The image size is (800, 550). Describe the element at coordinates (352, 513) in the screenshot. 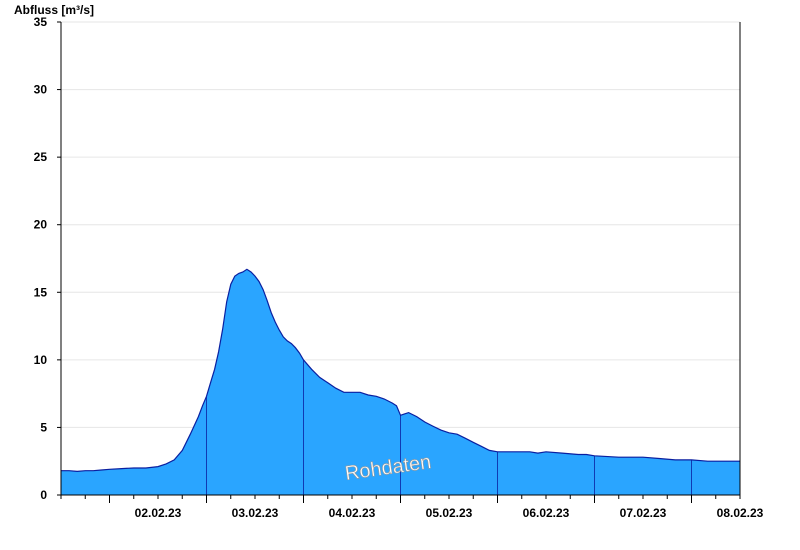

I see `x-tick-label: 04.02.23` at that location.